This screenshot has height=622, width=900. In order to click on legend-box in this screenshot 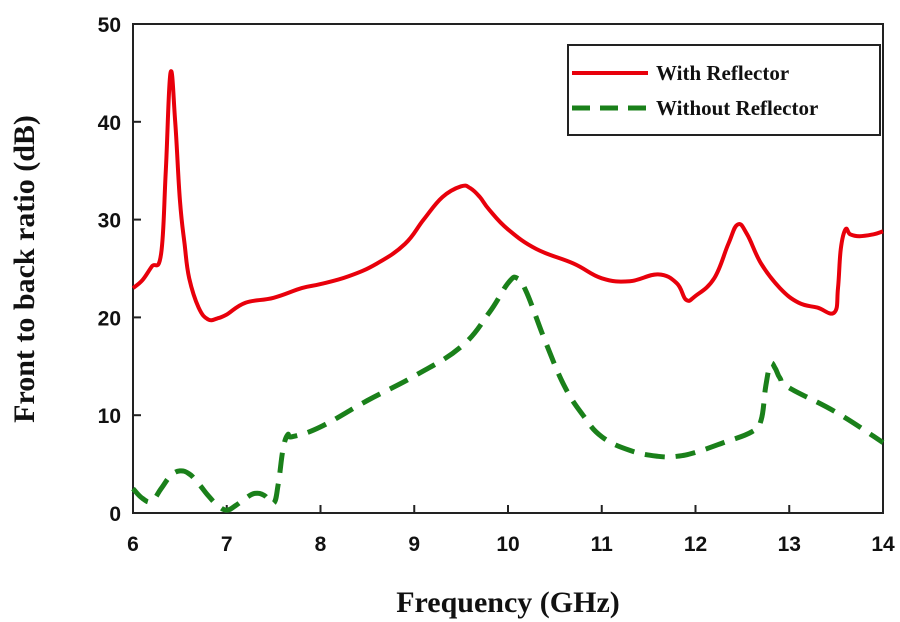, I will do `click(724, 90)`.